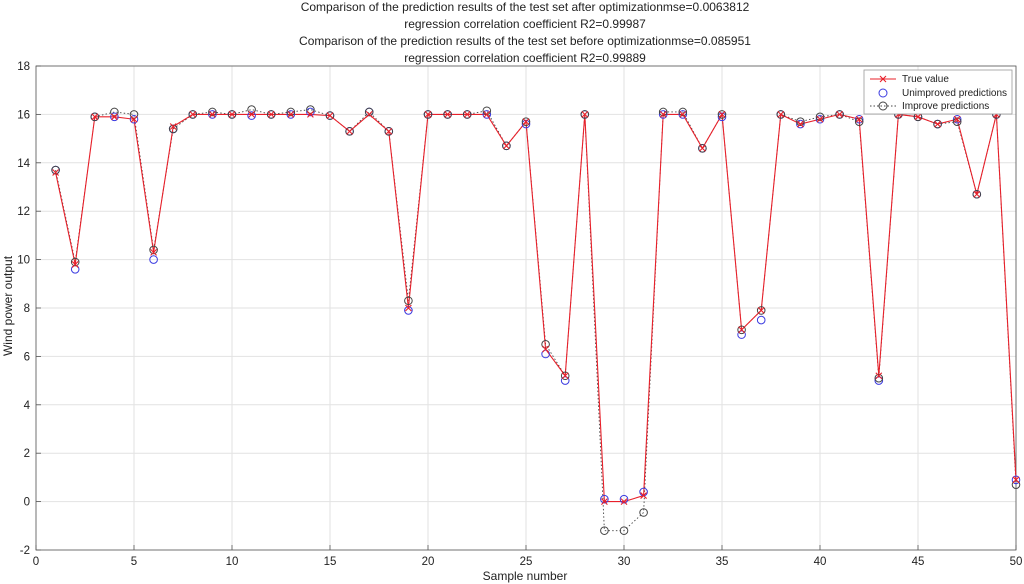  I want to click on y-tick-label: 14, so click(23, 164).